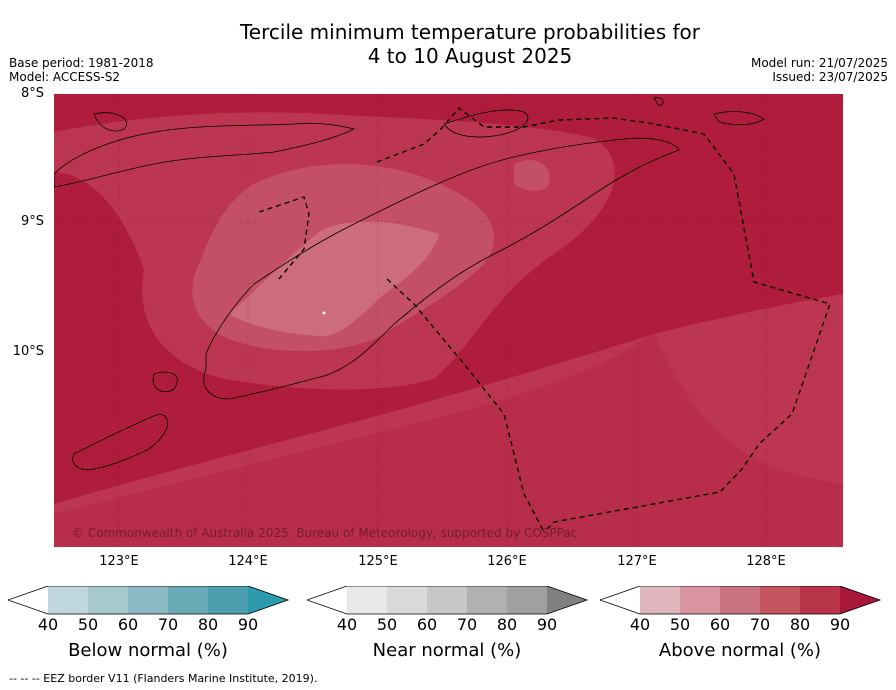 The height and width of the screenshot is (690, 896). What do you see at coordinates (65, 77) in the screenshot?
I see `model-text: Model: ACCESS-S2` at bounding box center [65, 77].